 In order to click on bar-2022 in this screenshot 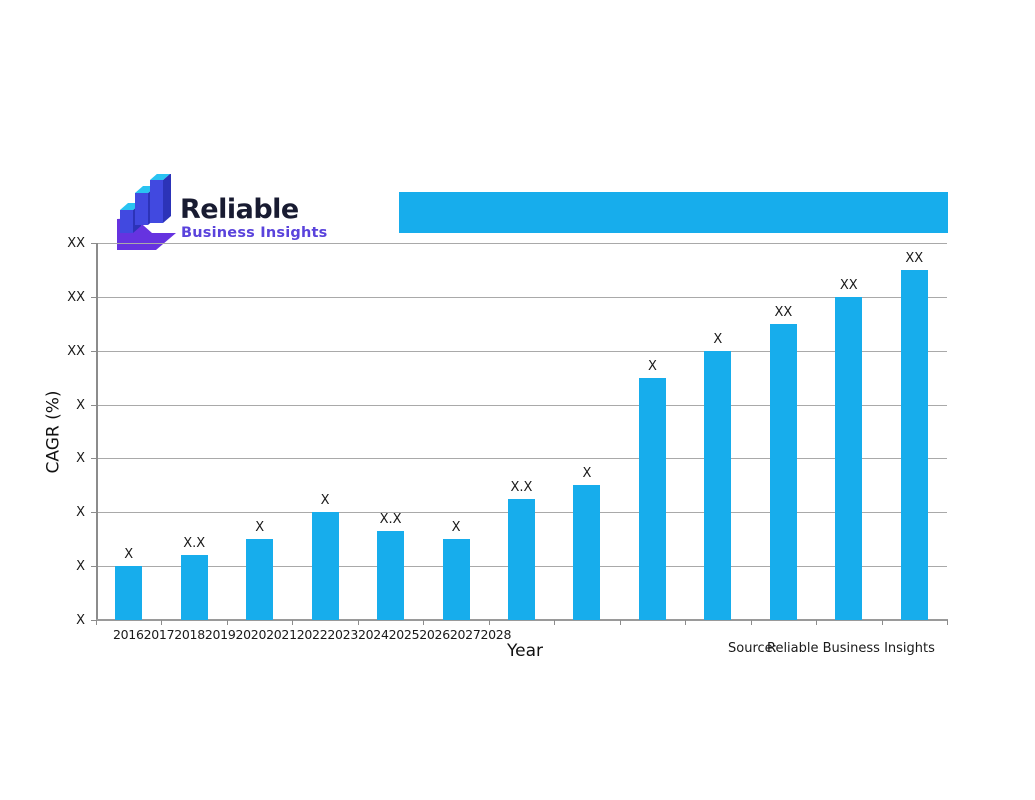, I will do `click(521, 559)`.